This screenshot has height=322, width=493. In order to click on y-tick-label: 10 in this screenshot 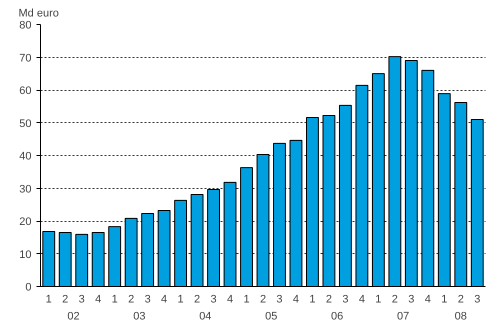, I will do `click(25, 254)`.